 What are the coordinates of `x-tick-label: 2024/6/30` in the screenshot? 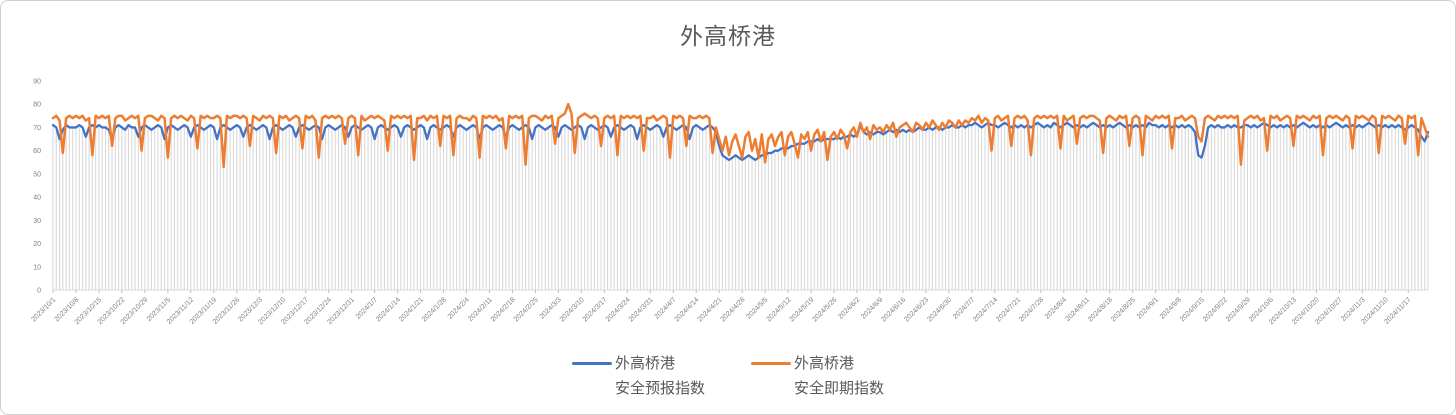 It's located at (939, 309).